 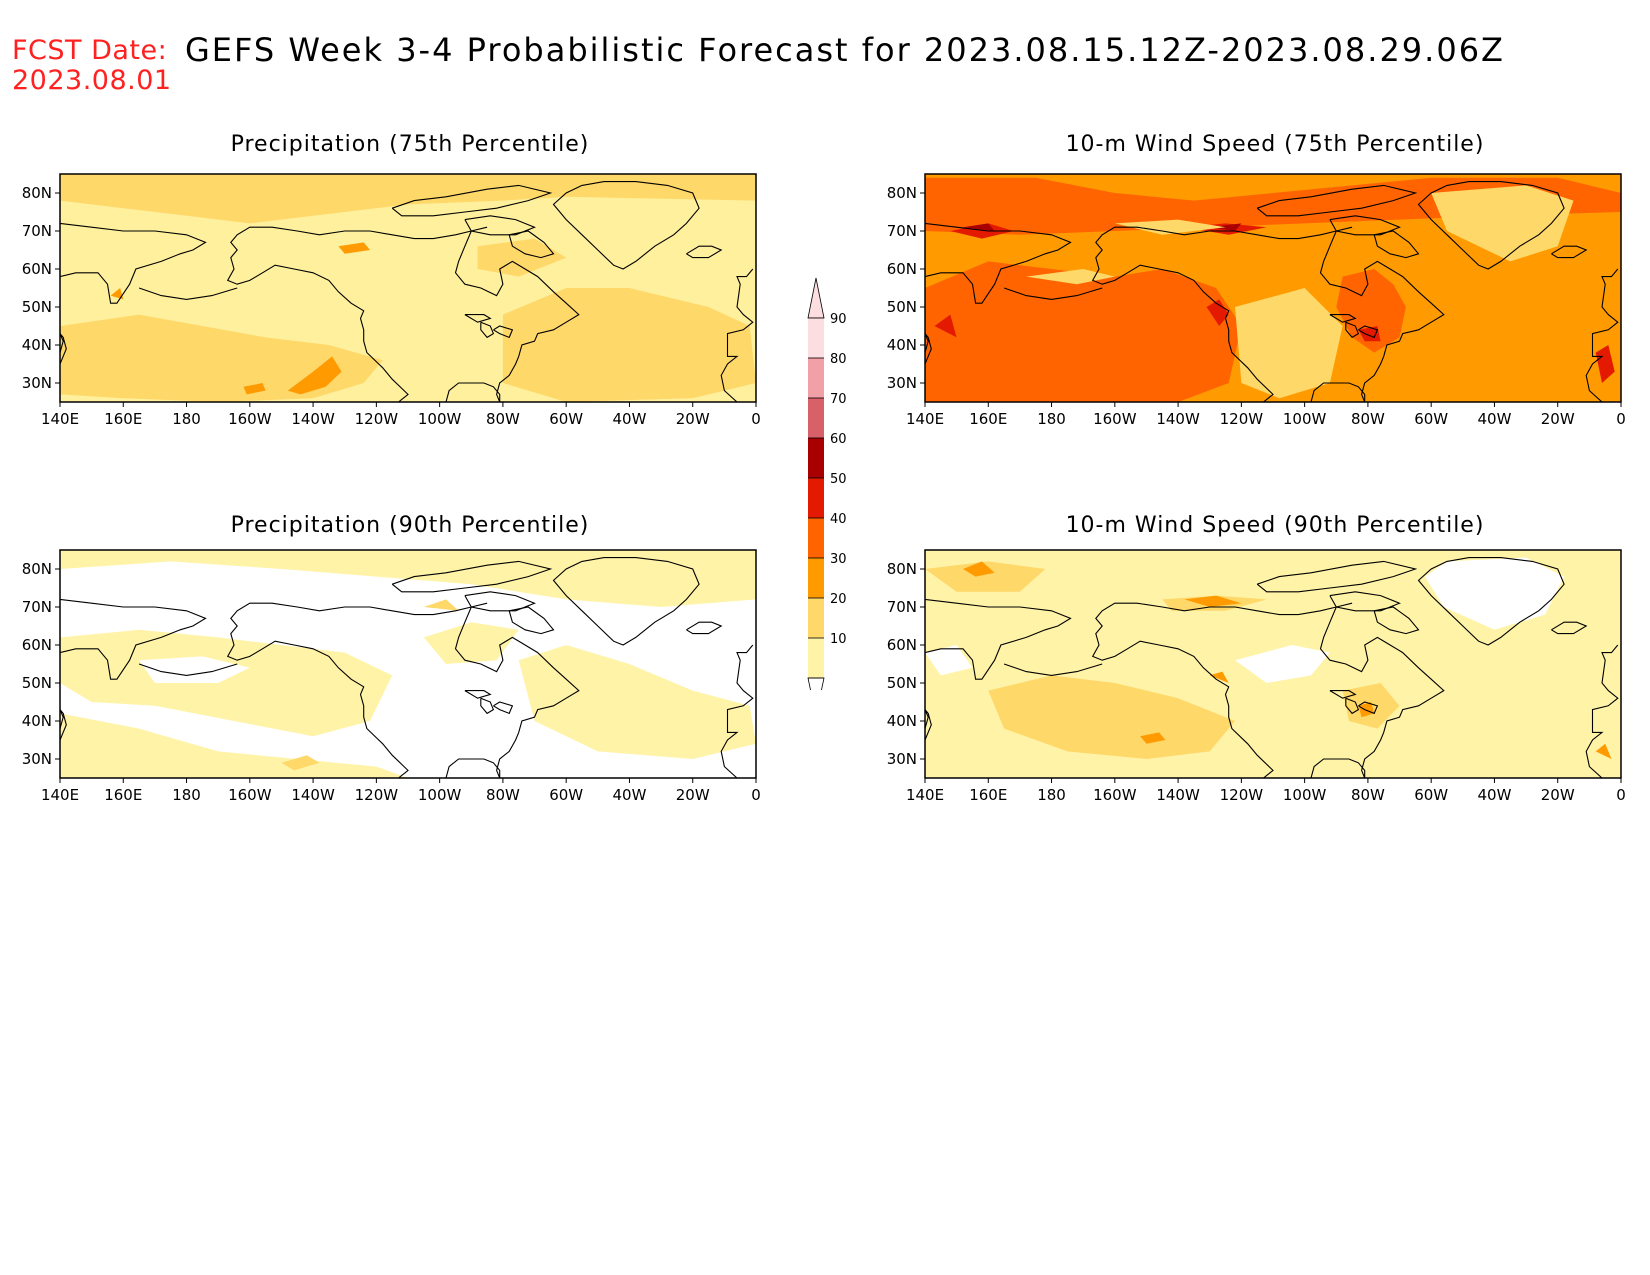 What do you see at coordinates (838, 599) in the screenshot?
I see `colorbar-label: 20` at bounding box center [838, 599].